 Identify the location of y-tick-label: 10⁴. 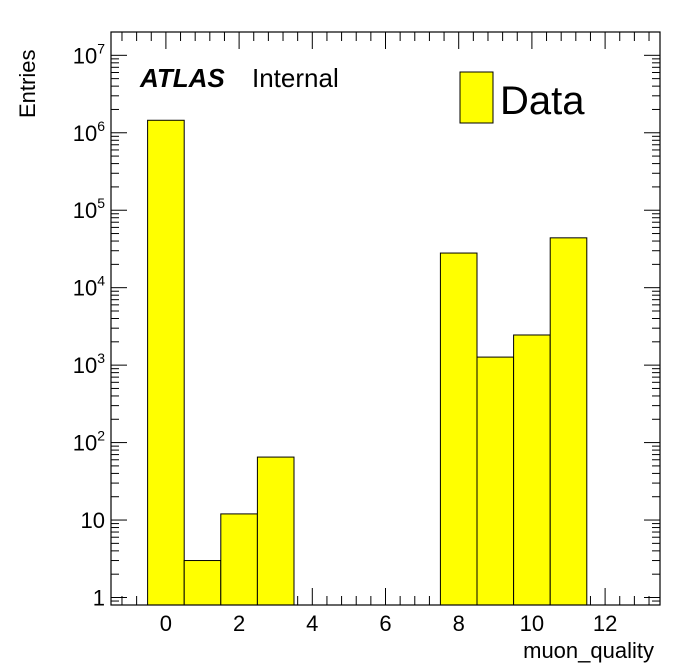
(89, 287).